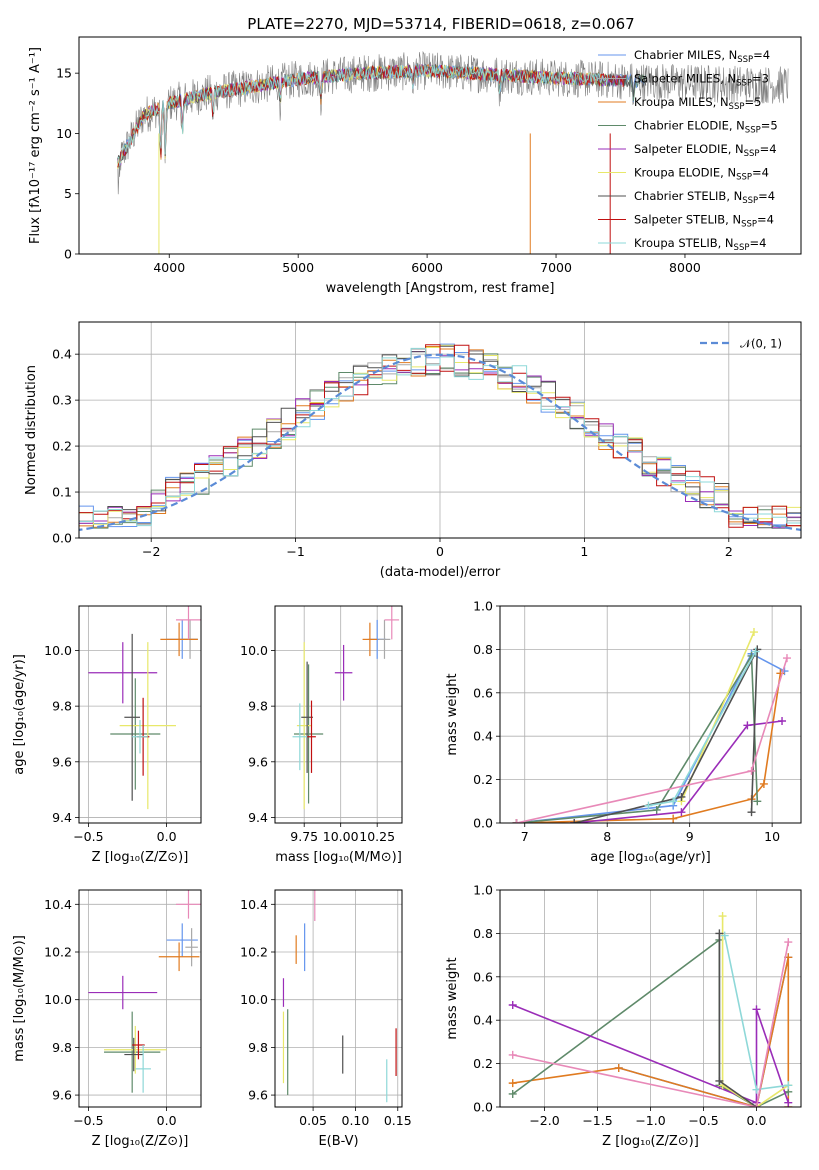  Describe the element at coordinates (772, 836) in the screenshot. I see `x-tick-label: 10` at that location.